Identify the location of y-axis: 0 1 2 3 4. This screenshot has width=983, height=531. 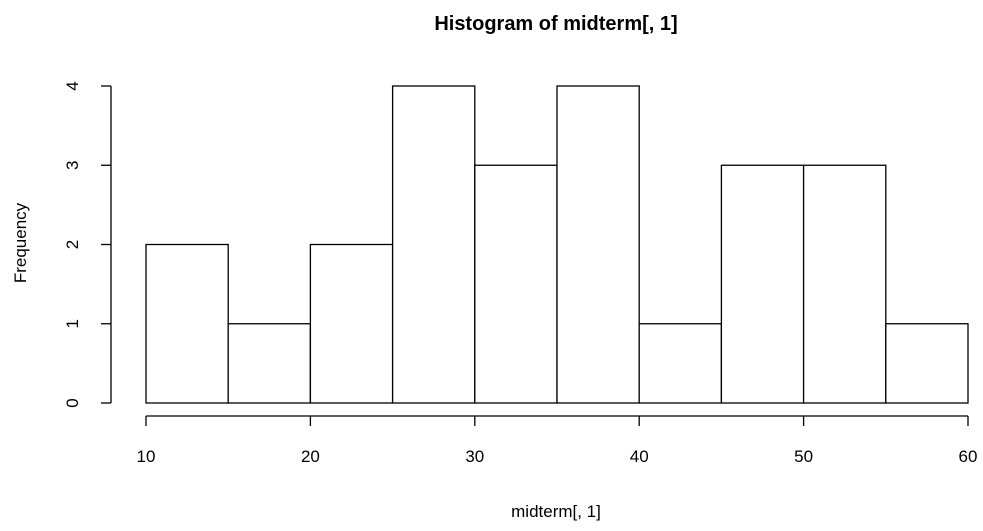
(87, 244).